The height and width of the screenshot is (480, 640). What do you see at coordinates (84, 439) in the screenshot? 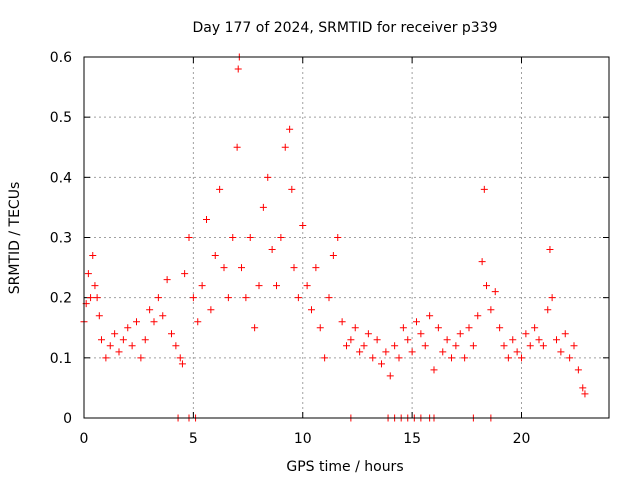
I see `x-tick-label: 0` at bounding box center [84, 439].